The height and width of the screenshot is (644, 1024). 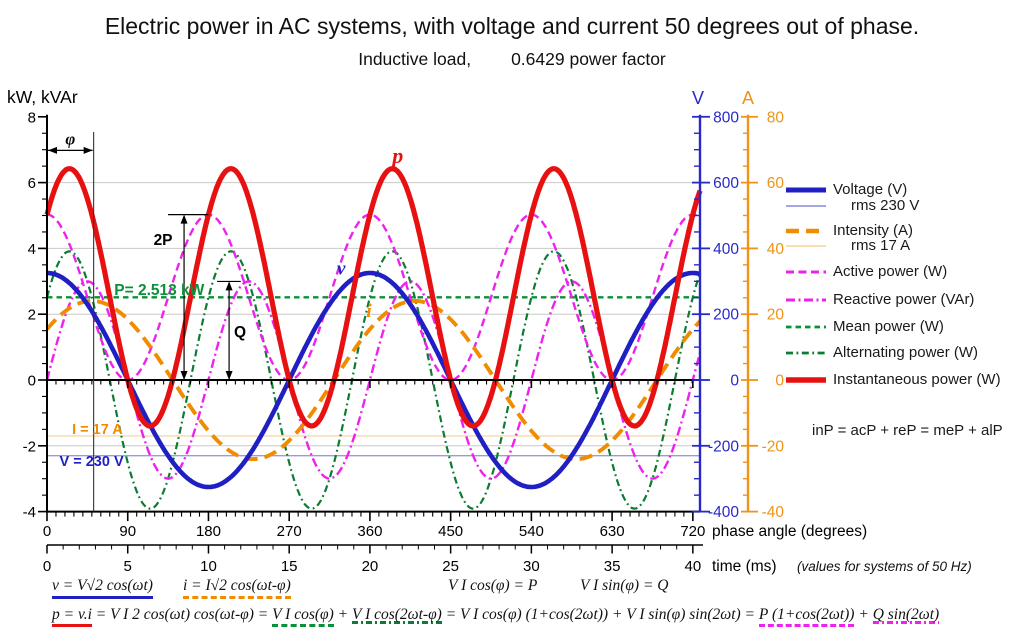 What do you see at coordinates (744, 566) in the screenshot?
I see `svg-text: time (ms)` at bounding box center [744, 566].